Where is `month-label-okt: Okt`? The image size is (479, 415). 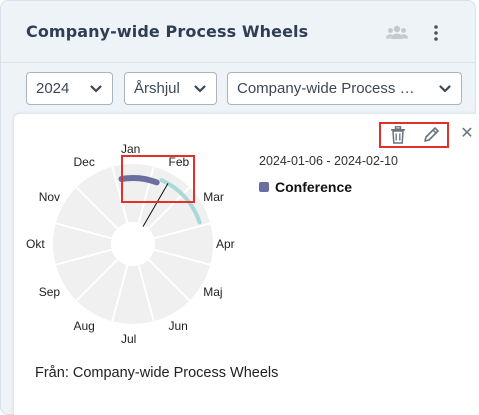 month-label-okt: Okt is located at coordinates (35, 244).